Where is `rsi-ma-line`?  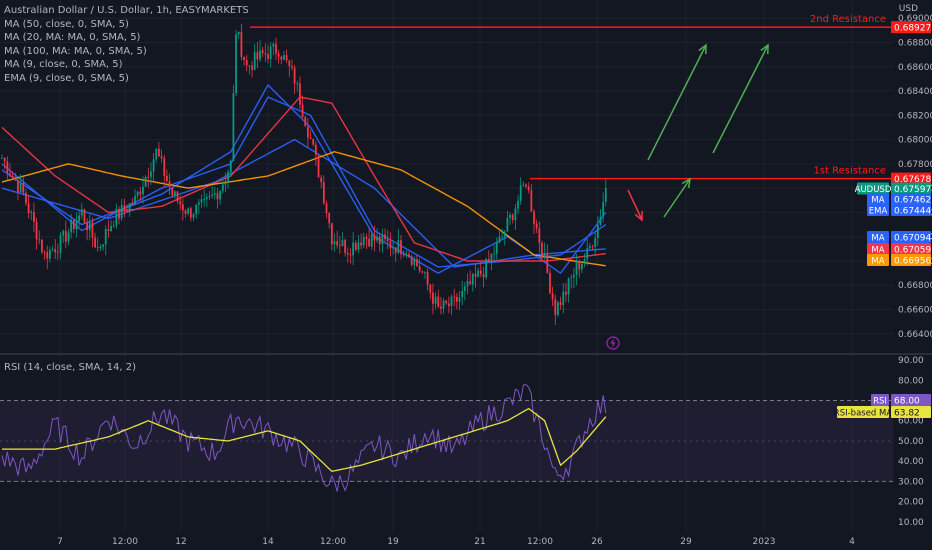 rsi-ma-line is located at coordinates (304, 439).